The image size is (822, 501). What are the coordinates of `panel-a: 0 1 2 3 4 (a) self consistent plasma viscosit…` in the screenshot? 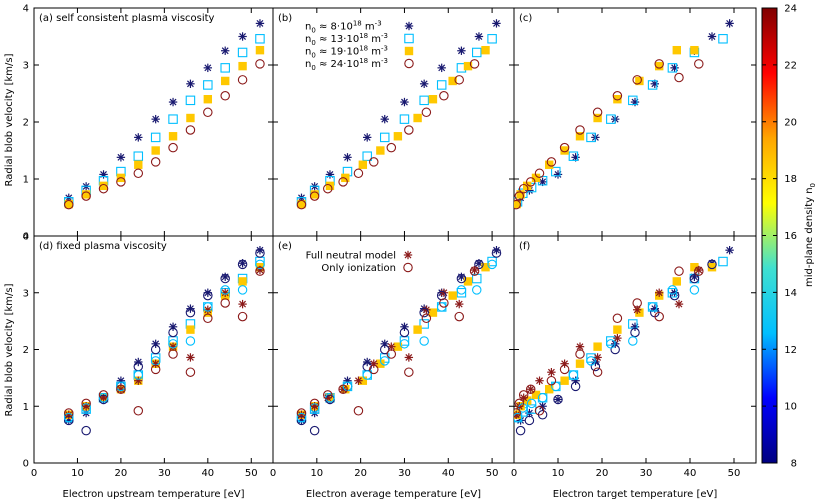 It's located at (148, 123).